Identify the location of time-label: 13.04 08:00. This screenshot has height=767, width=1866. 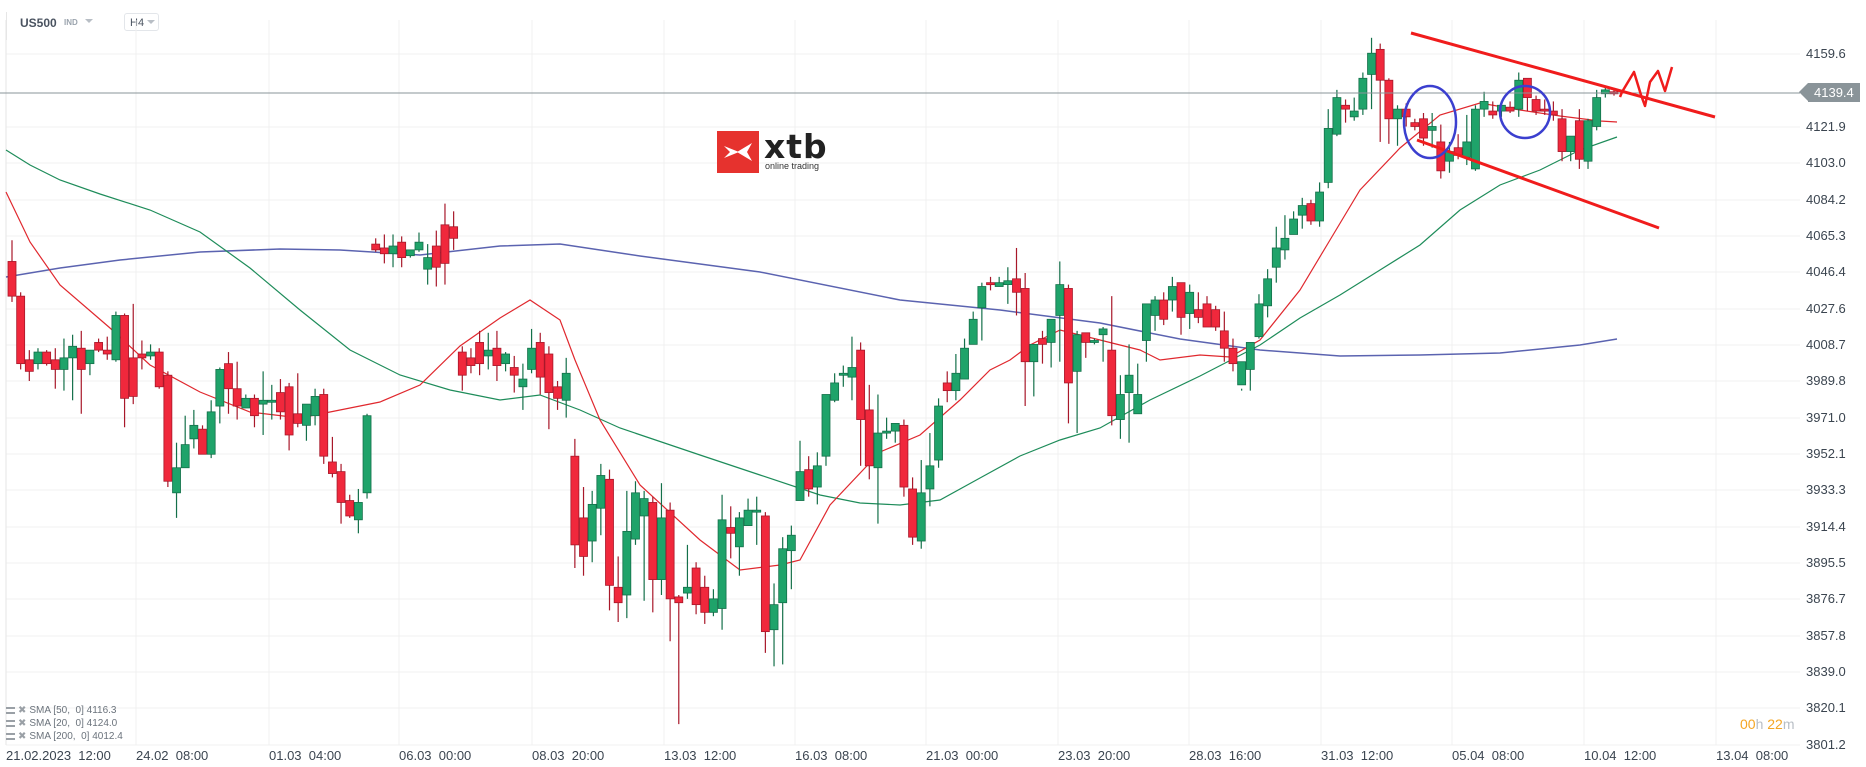
(1752, 755).